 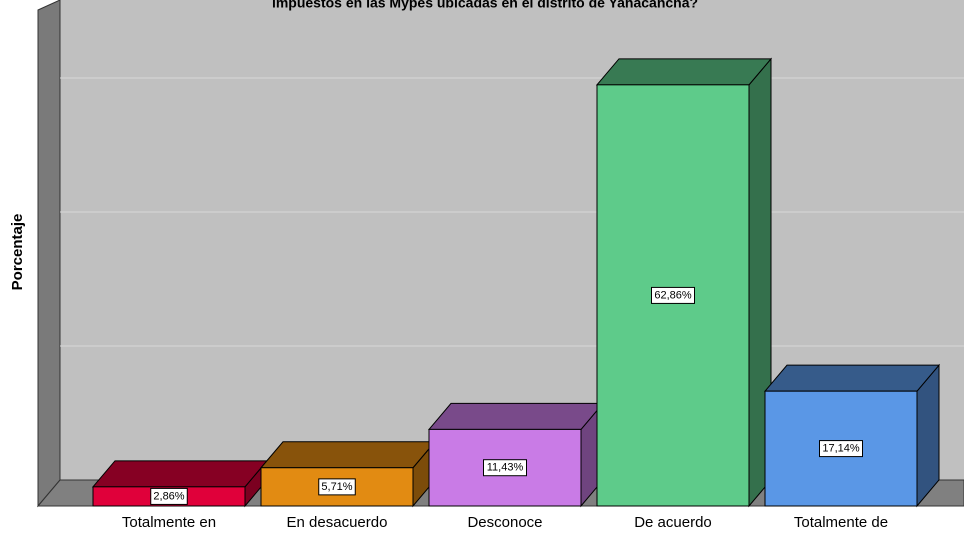 What do you see at coordinates (169, 522) in the screenshot?
I see `x-tick-label: Totalmente en` at bounding box center [169, 522].